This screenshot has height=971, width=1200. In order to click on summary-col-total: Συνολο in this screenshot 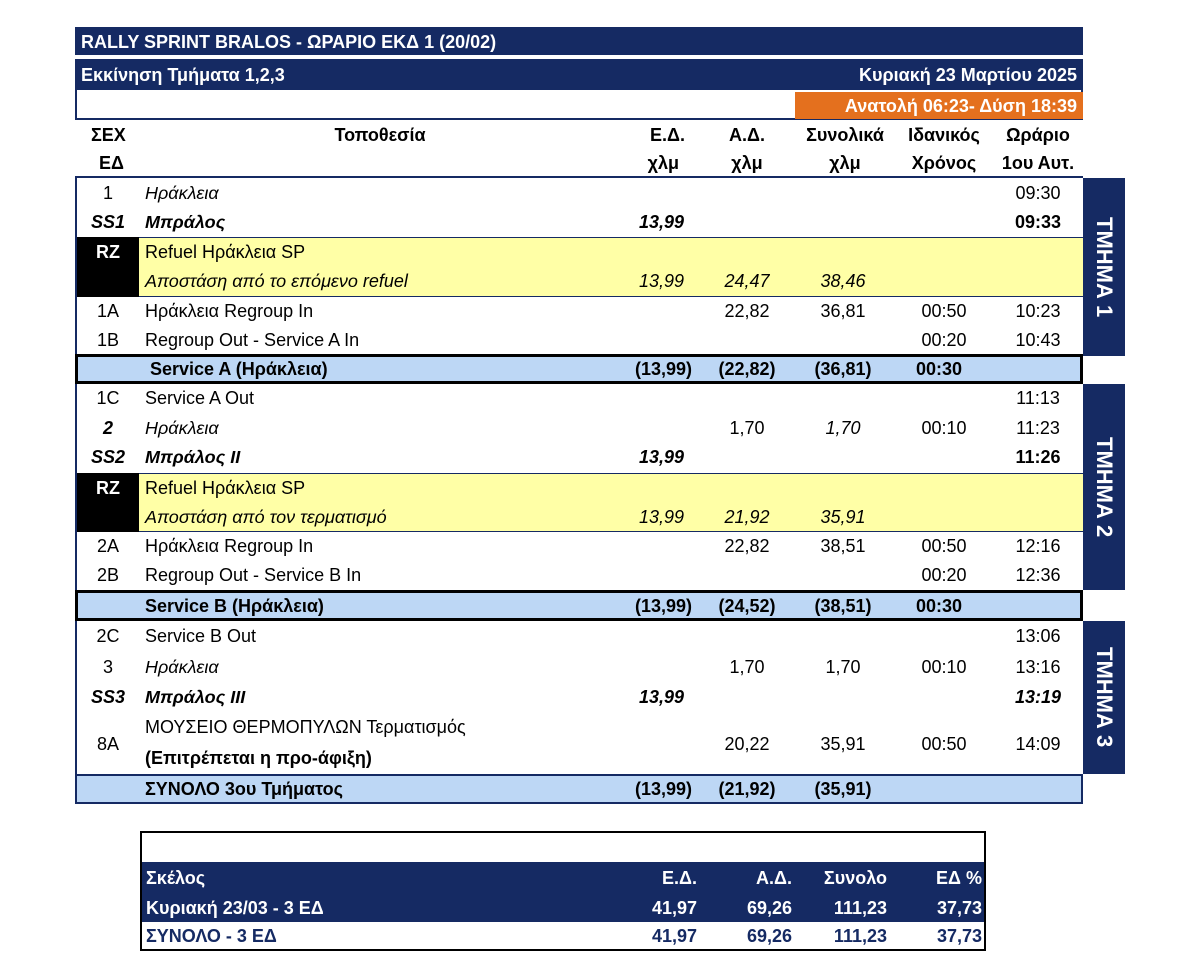, I will do `click(855, 878)`.